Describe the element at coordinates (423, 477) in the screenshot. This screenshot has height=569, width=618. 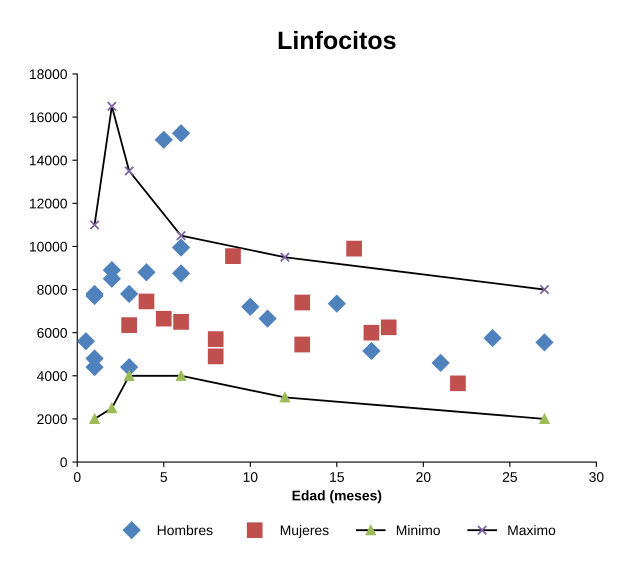
I see `x-tick-label: 20` at that location.